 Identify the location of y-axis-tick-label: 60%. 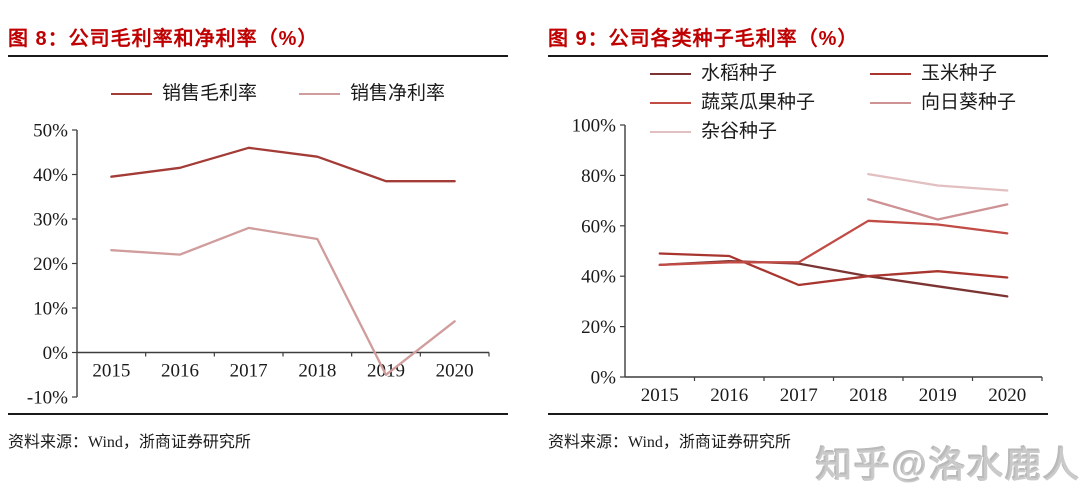
(598, 226).